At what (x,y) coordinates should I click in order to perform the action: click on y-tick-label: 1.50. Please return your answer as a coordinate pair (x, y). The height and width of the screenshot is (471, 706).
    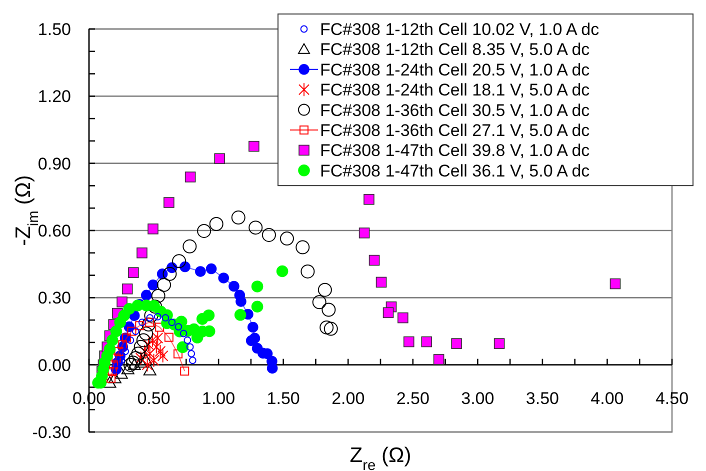
    Looking at the image, I should click on (54, 29).